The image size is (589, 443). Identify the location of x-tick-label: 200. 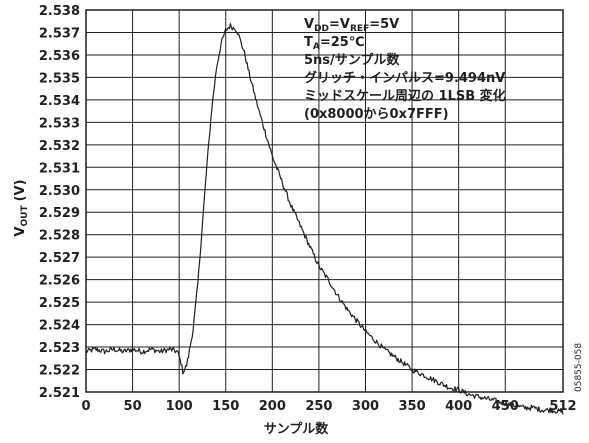
(272, 406).